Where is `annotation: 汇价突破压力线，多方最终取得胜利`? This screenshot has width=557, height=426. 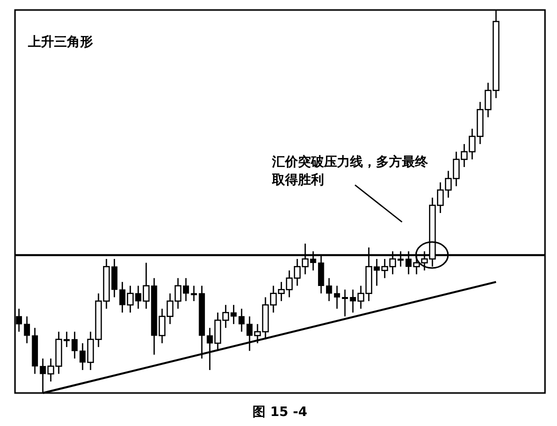
annotation: 汇价突破压力线，多方最终取得胜利 is located at coordinates (350, 171).